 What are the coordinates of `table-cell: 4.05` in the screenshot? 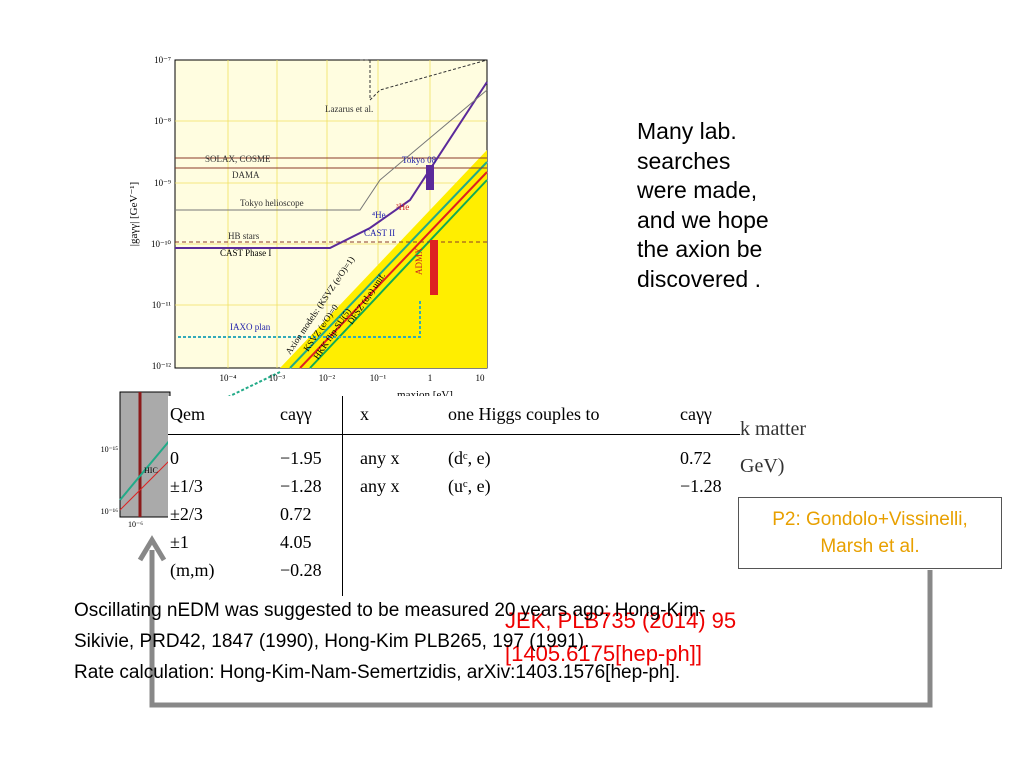 It's located at (296, 542).